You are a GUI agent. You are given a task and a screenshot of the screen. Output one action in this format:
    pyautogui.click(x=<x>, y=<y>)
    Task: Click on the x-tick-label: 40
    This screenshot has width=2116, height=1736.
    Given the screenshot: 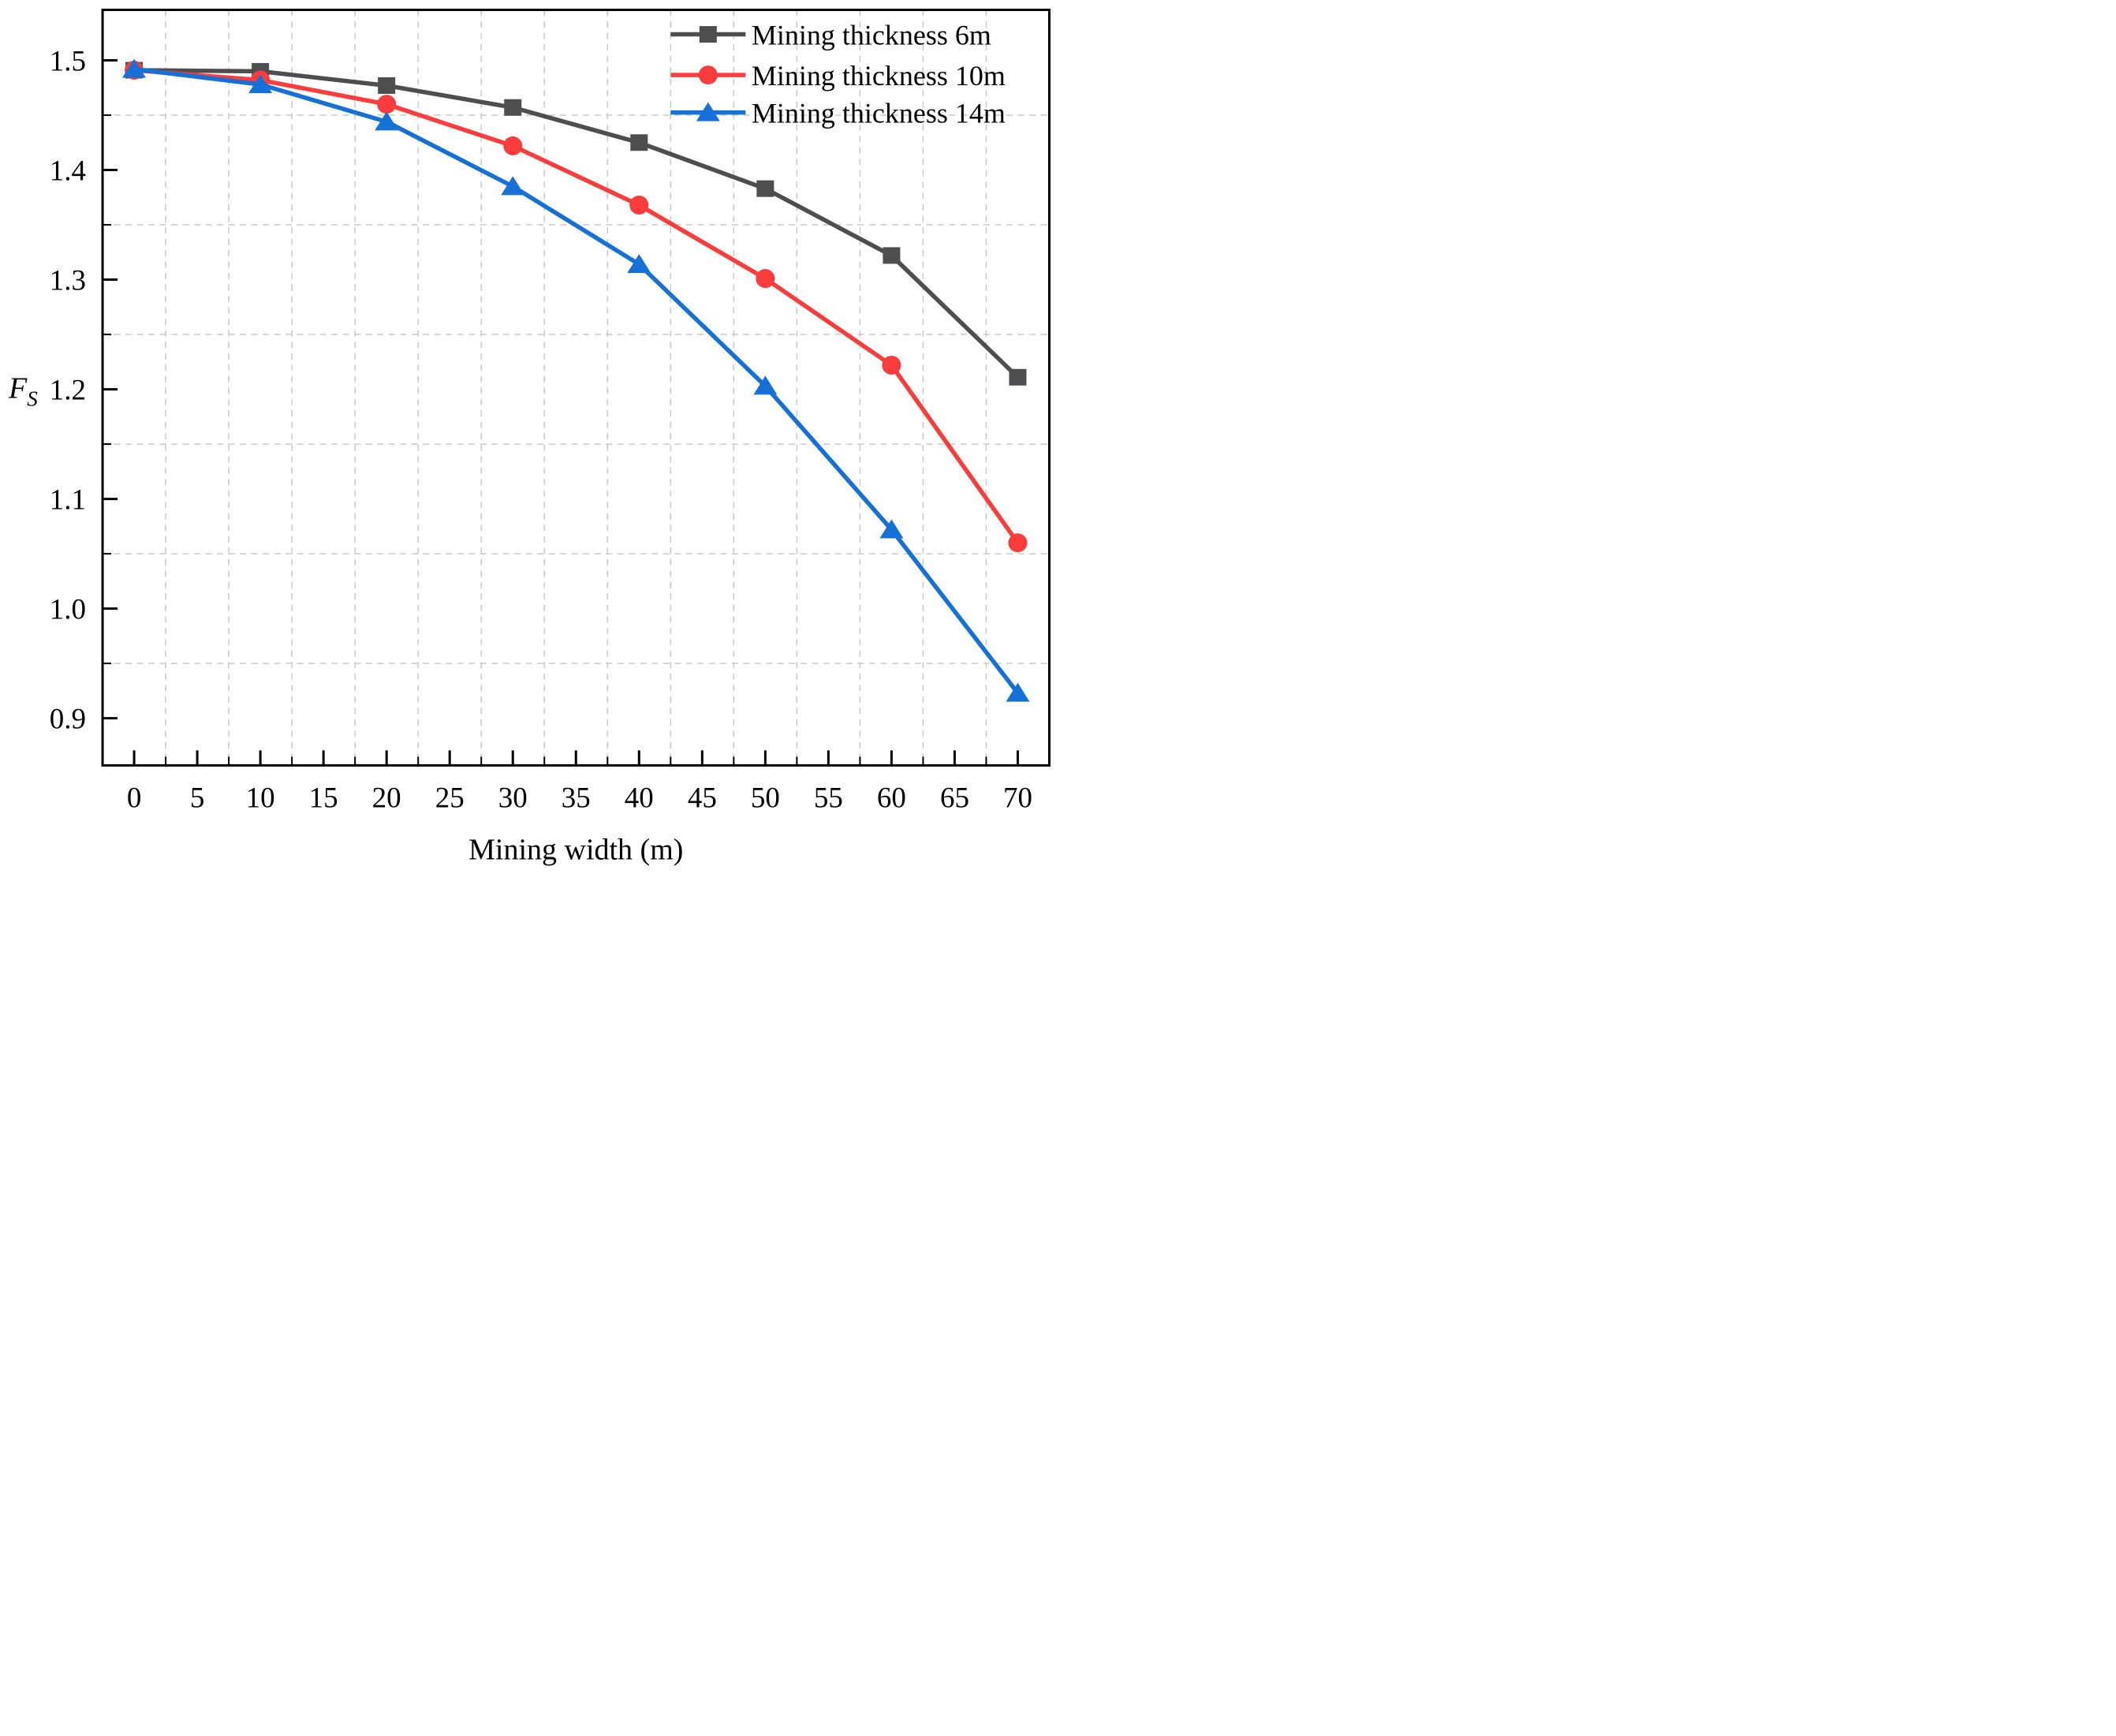 What is the action you would take?
    pyautogui.click(x=639, y=798)
    